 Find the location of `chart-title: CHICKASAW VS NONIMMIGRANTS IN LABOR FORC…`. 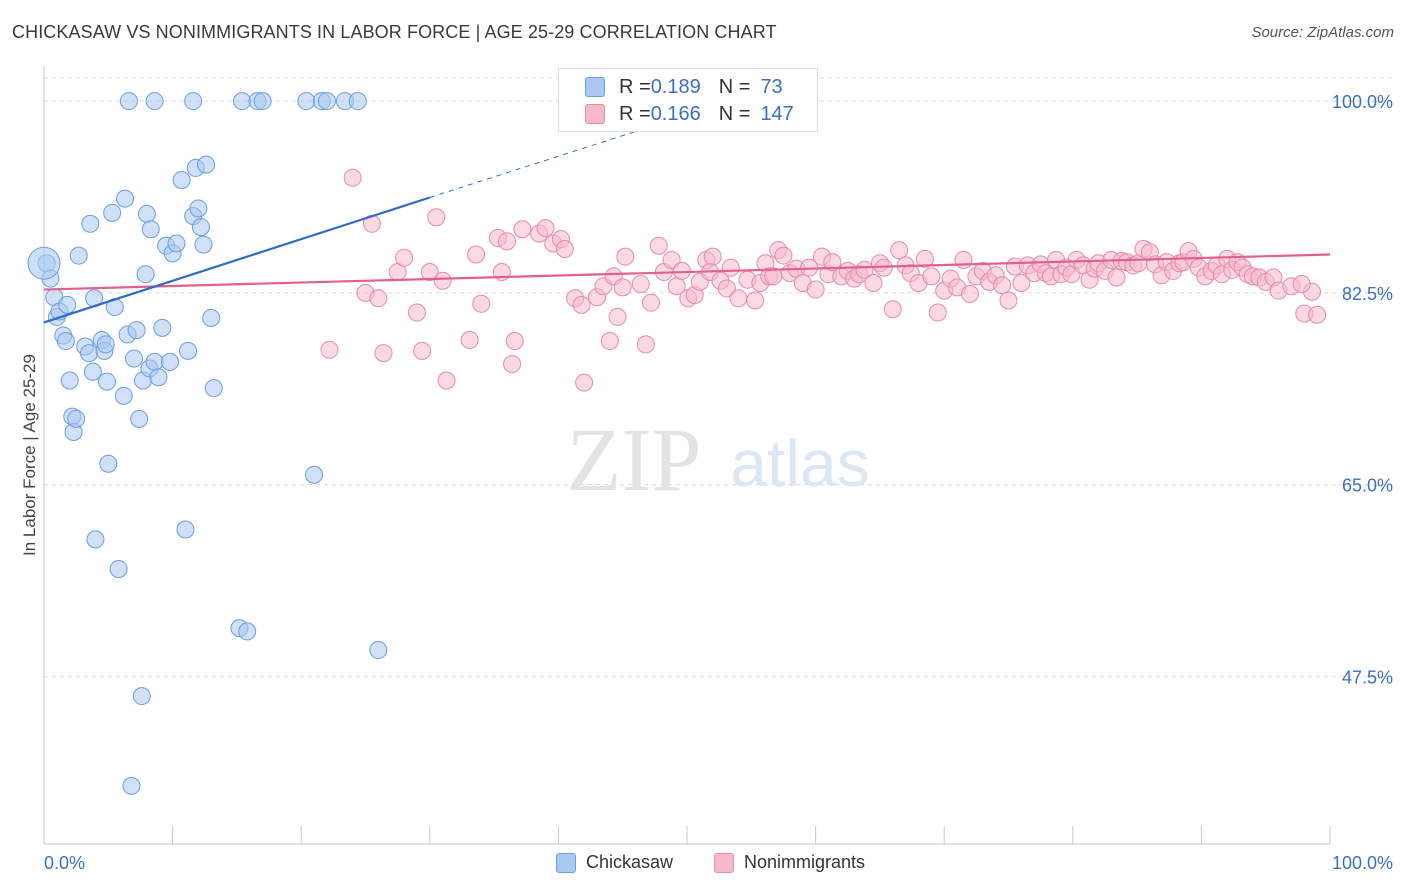

chart-title: CHICKASAW VS NONIMMIGRANTS IN LABOR FORC… is located at coordinates (394, 32).